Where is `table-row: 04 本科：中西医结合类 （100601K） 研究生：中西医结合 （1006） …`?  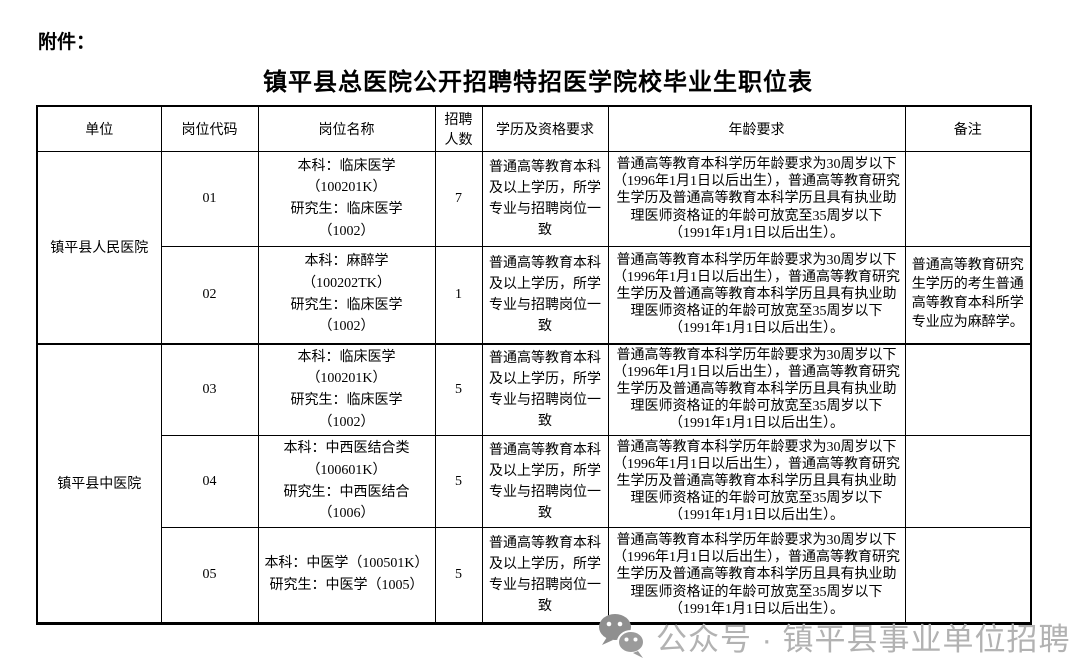 table-row: 04 本科：中西医结合类 （100601K） 研究生：中西医结合 （1006） … is located at coordinates (534, 481).